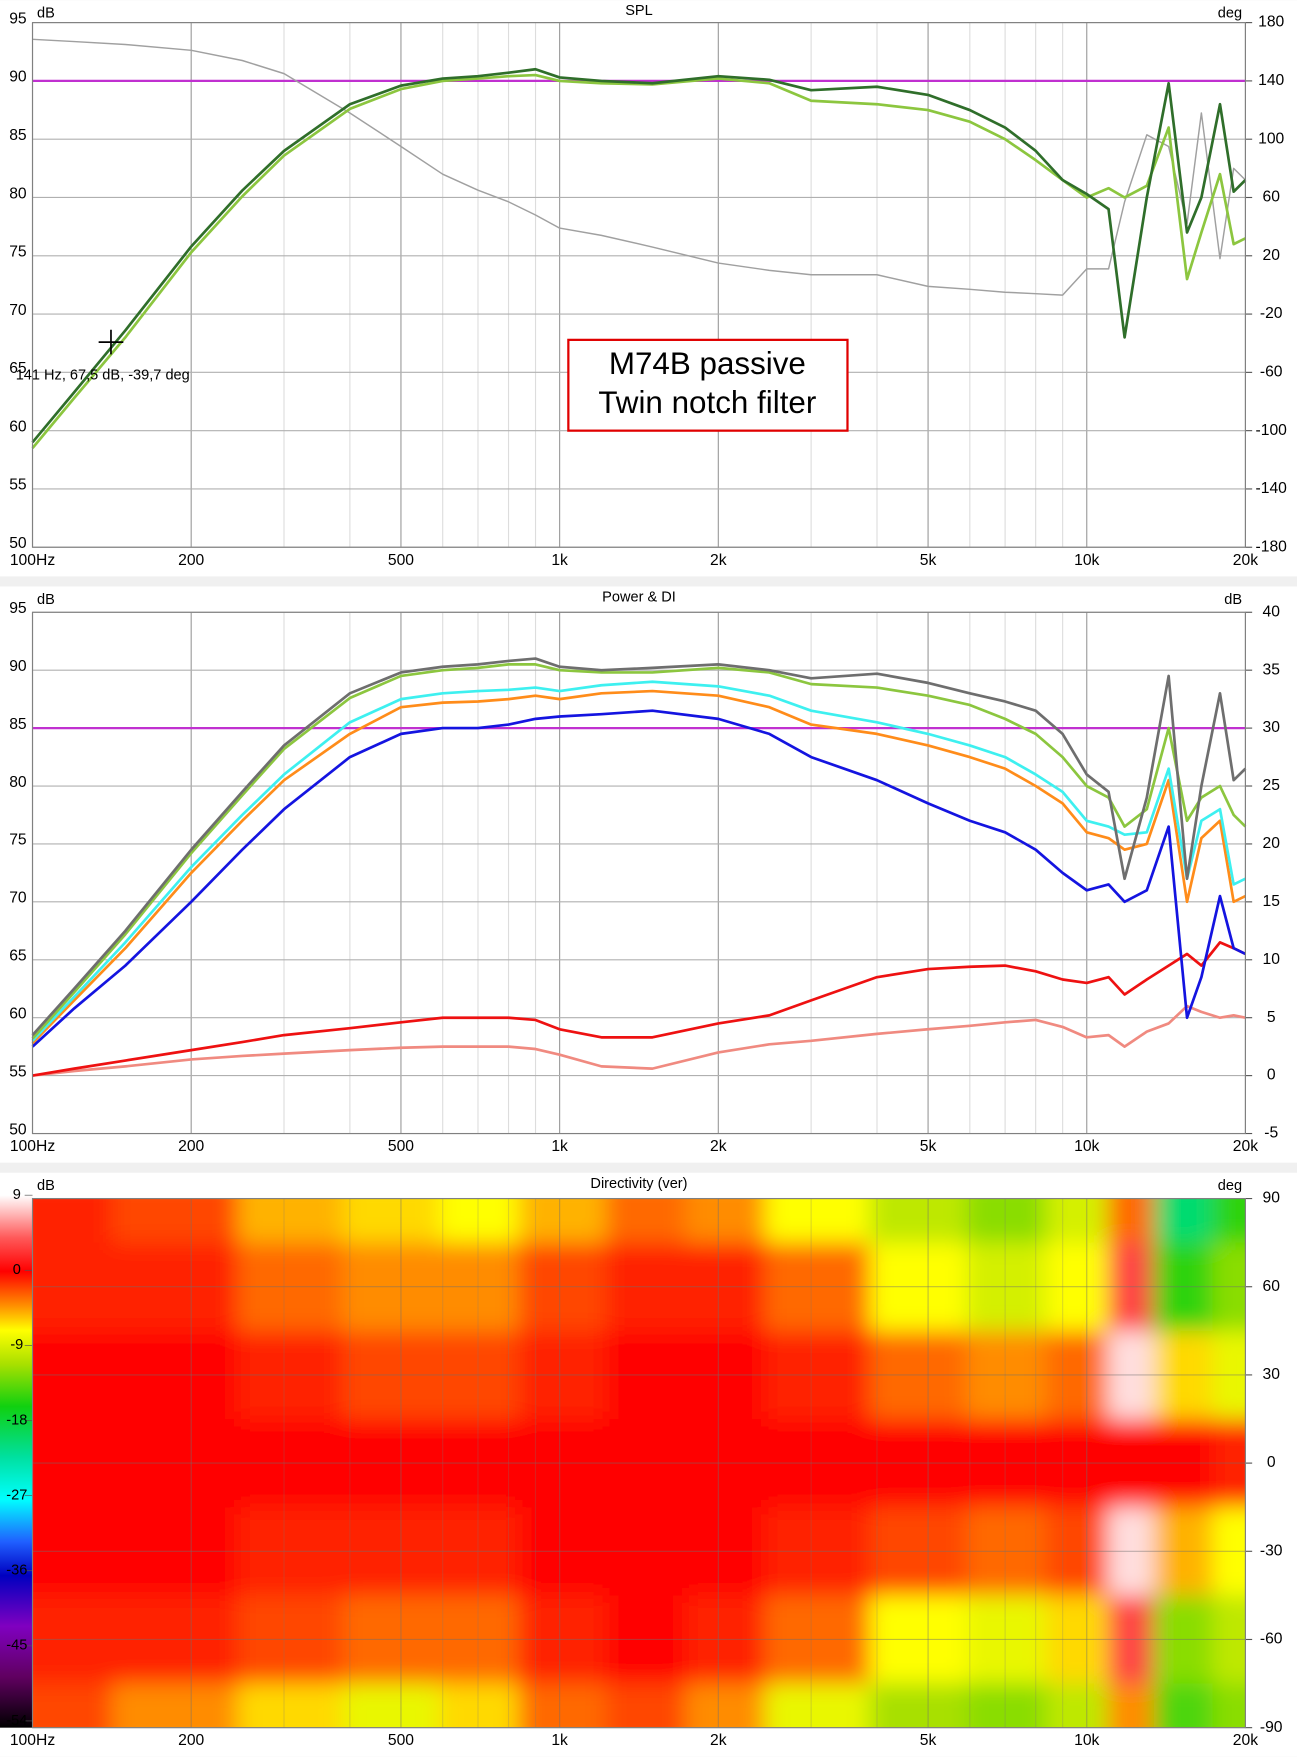 This screenshot has width=1297, height=1757. I want to click on y-tick-label: 50, so click(18, 1129).